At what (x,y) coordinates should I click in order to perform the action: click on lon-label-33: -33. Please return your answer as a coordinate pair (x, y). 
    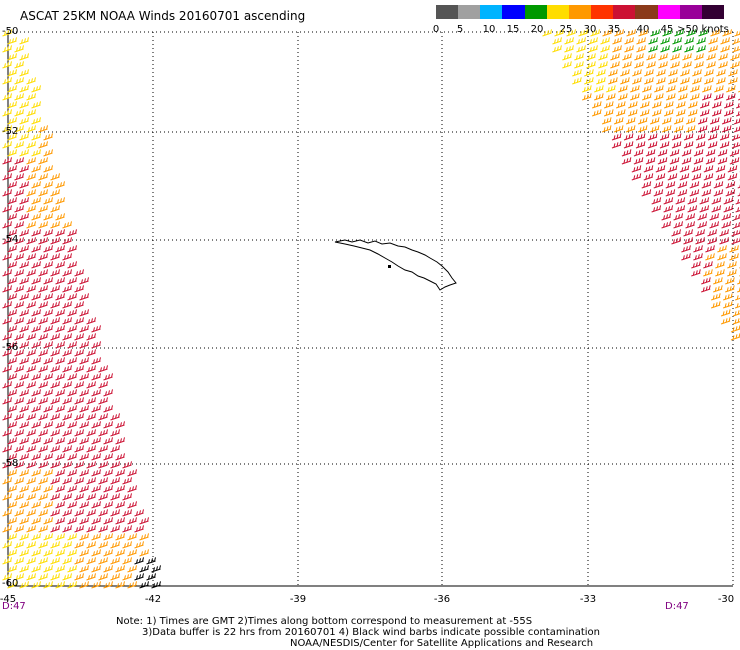
    Looking at the image, I should click on (588, 599).